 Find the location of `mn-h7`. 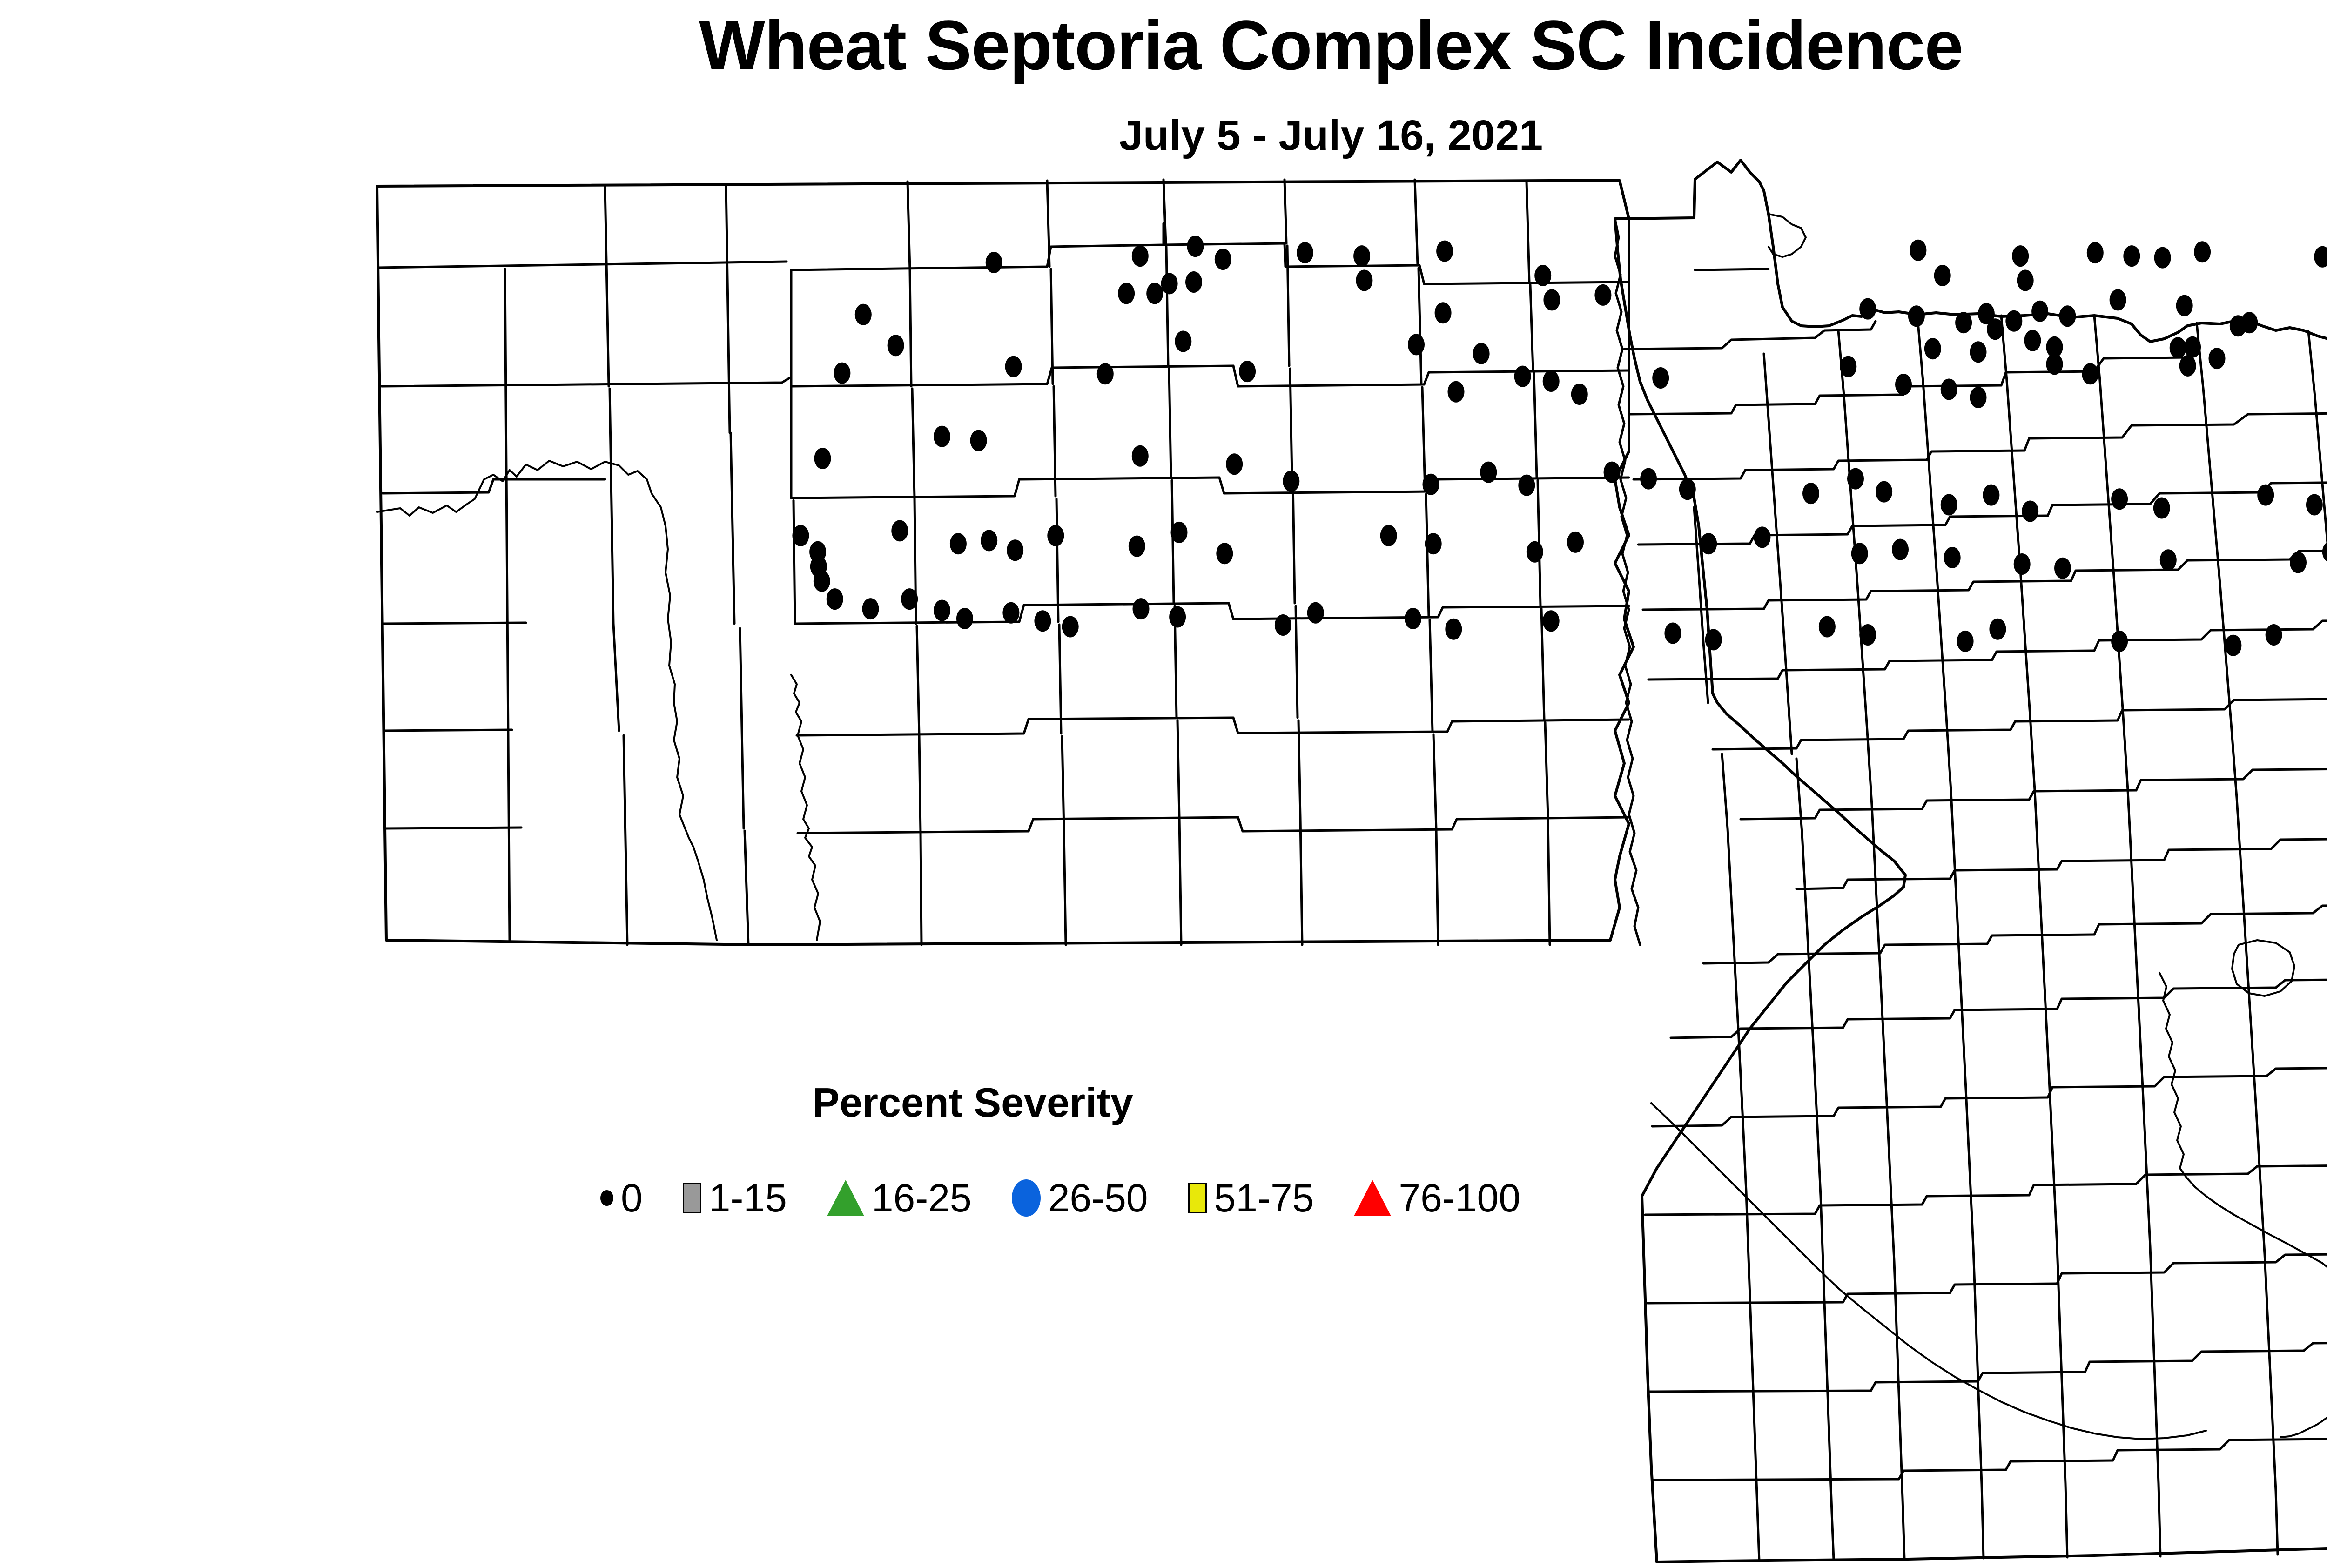

mn-h7 is located at coordinates (1871, 665).